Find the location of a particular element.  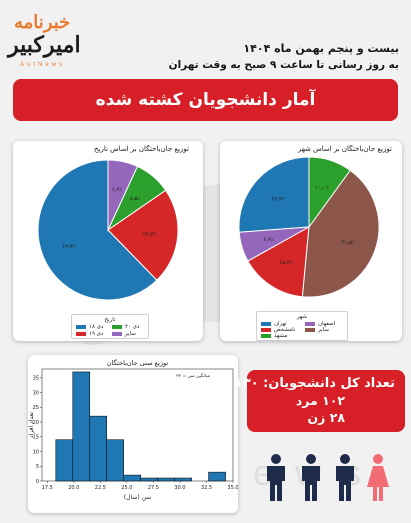

brand-logo-top: خبرنامه is located at coordinates (42, 22).